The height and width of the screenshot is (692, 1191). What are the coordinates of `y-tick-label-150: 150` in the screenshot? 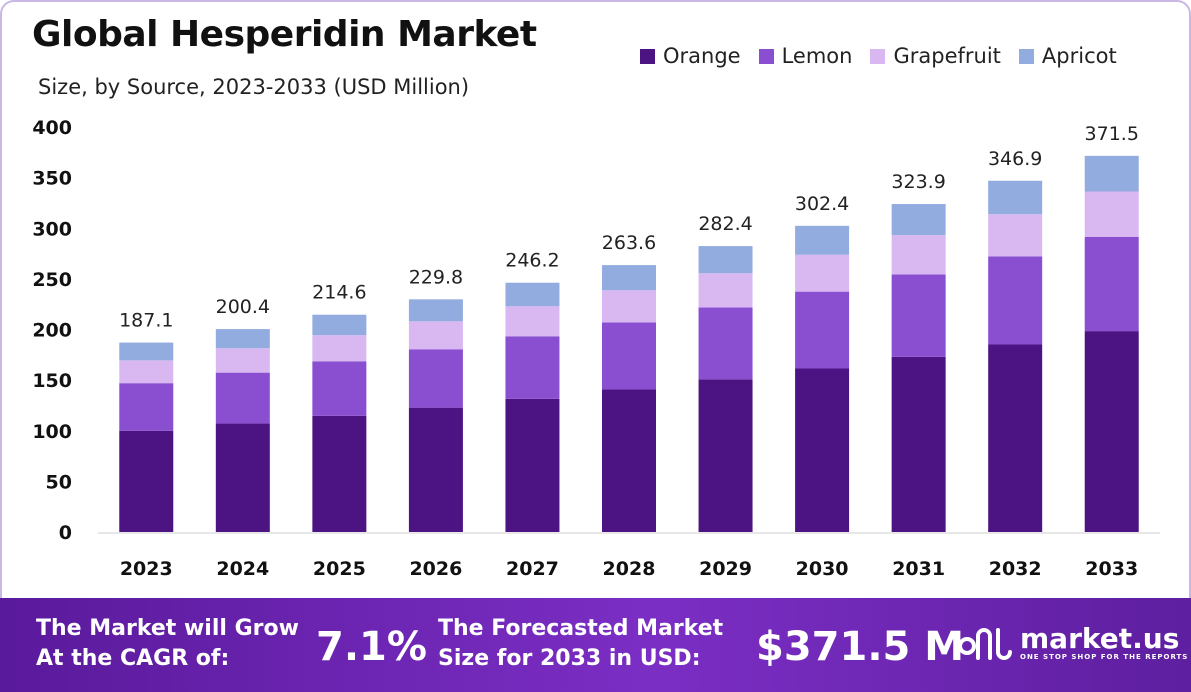 It's located at (52, 381).